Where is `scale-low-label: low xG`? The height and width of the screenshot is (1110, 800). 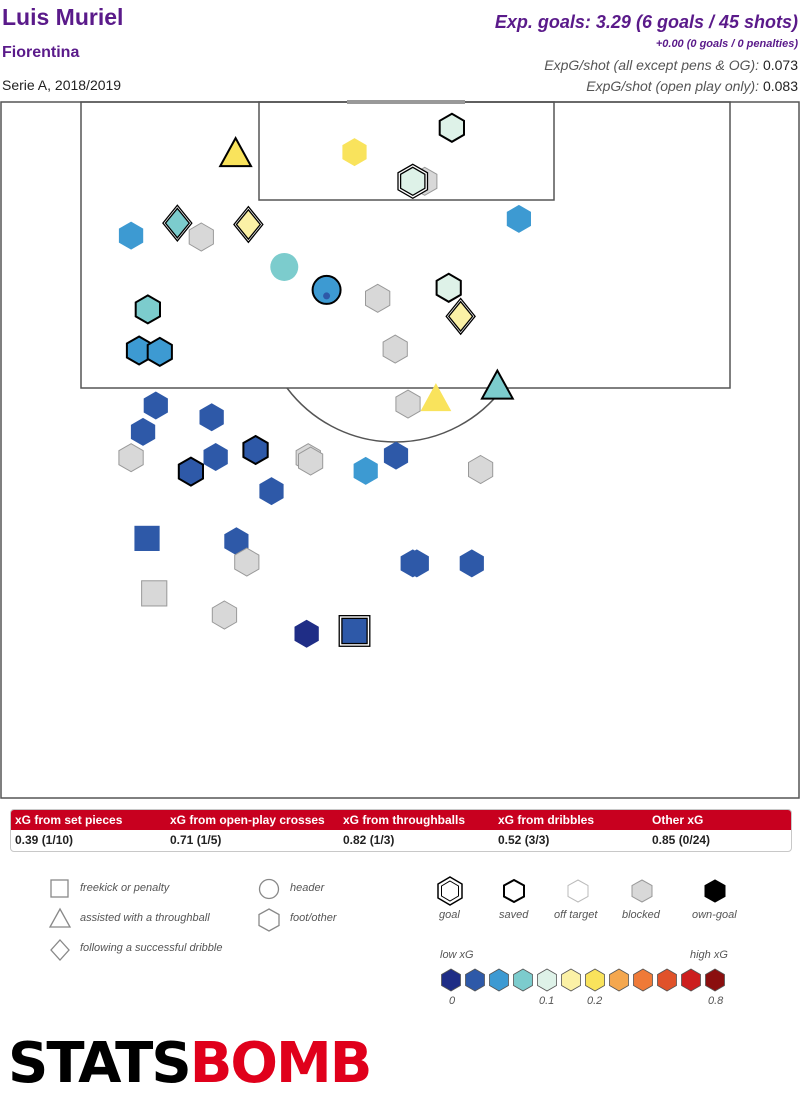 scale-low-label: low xG is located at coordinates (457, 955).